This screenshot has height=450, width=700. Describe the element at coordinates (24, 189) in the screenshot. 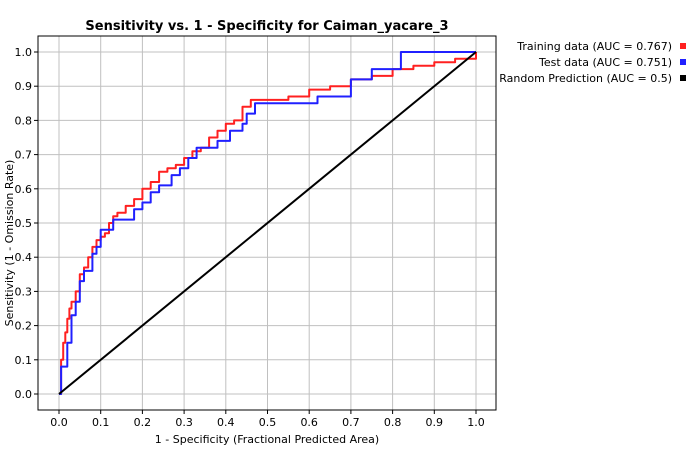

I see `y-tick-label: 0.6` at that location.